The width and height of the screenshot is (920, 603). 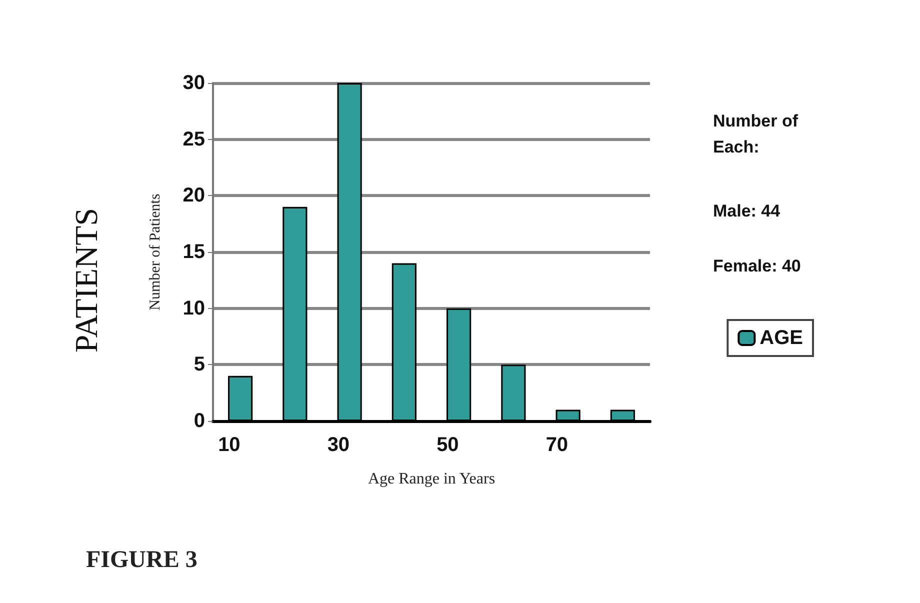 What do you see at coordinates (782, 338) in the screenshot?
I see `legend-label: AGE` at bounding box center [782, 338].